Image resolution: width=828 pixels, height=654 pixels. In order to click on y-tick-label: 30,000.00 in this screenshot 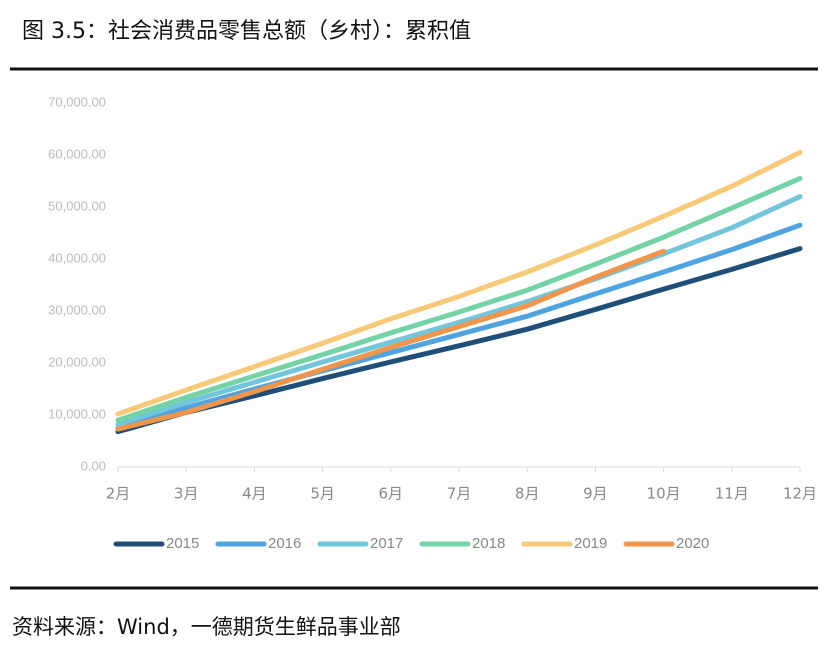, I will do `click(77, 309)`.